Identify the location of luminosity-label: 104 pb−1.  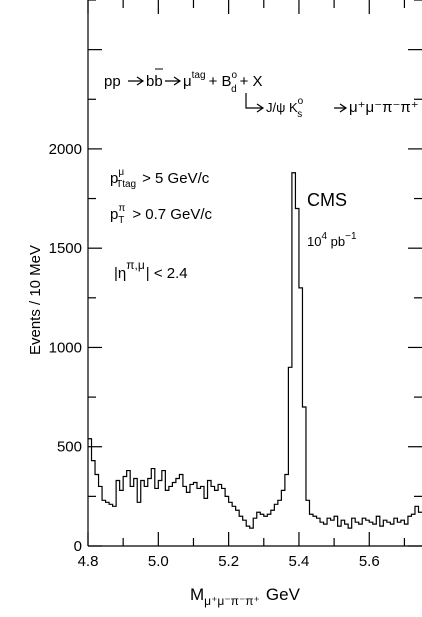
(332, 240).